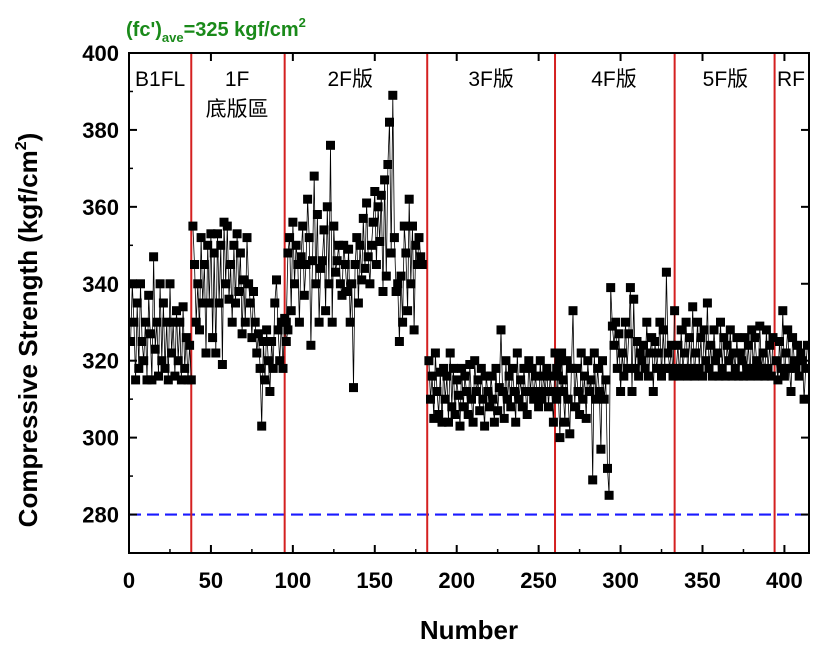  Describe the element at coordinates (374, 580) in the screenshot. I see `x-tick-label: 150` at that location.